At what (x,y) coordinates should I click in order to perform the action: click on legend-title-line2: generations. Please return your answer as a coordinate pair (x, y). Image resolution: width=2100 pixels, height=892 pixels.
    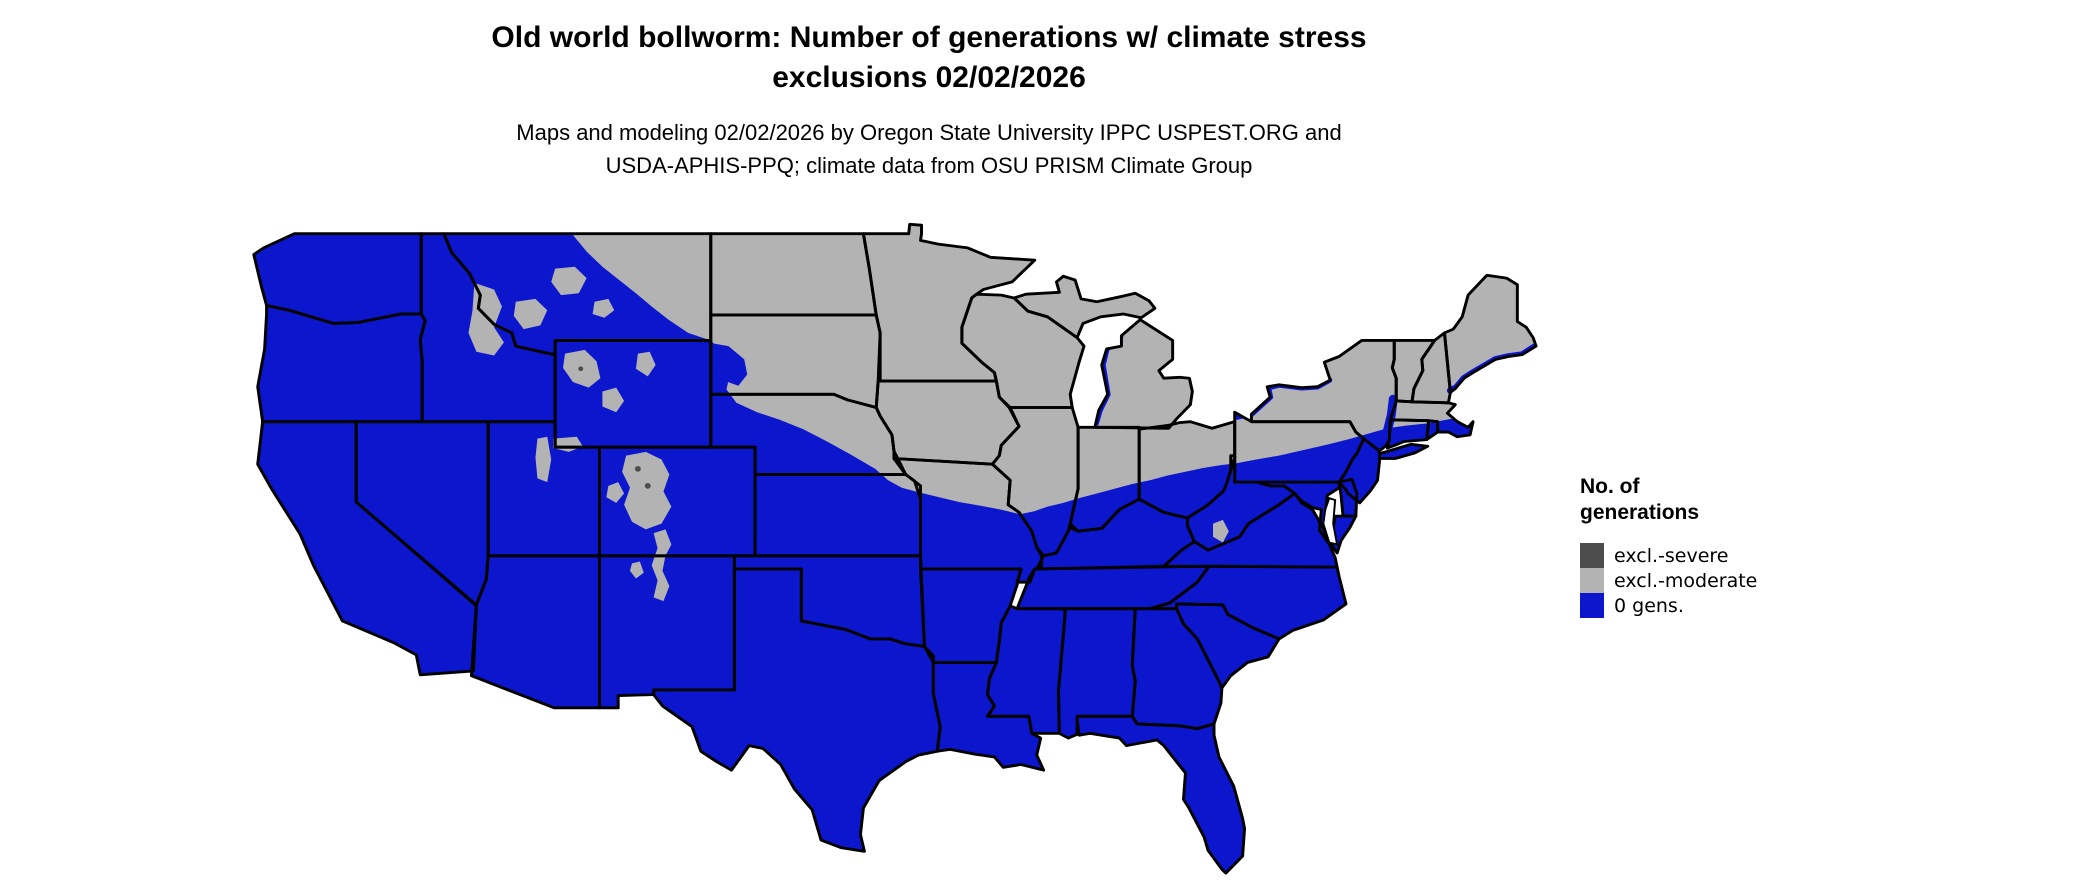
    Looking at the image, I should click on (1640, 512).